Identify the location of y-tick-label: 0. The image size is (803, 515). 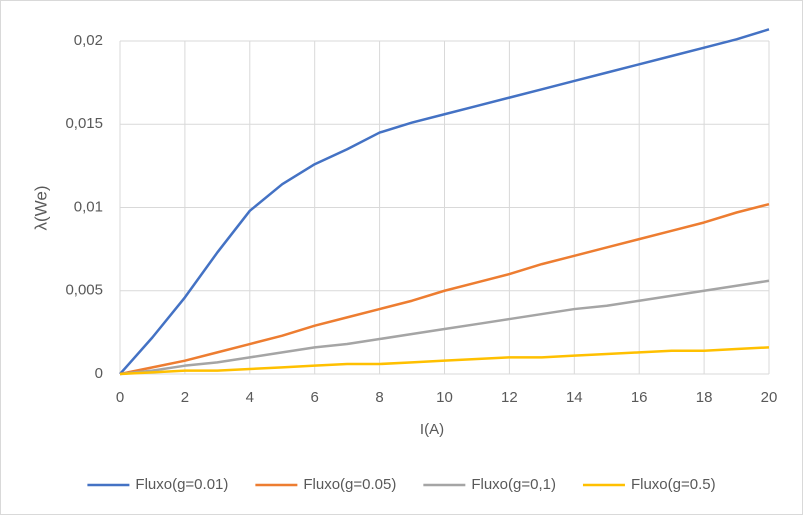
(99, 373).